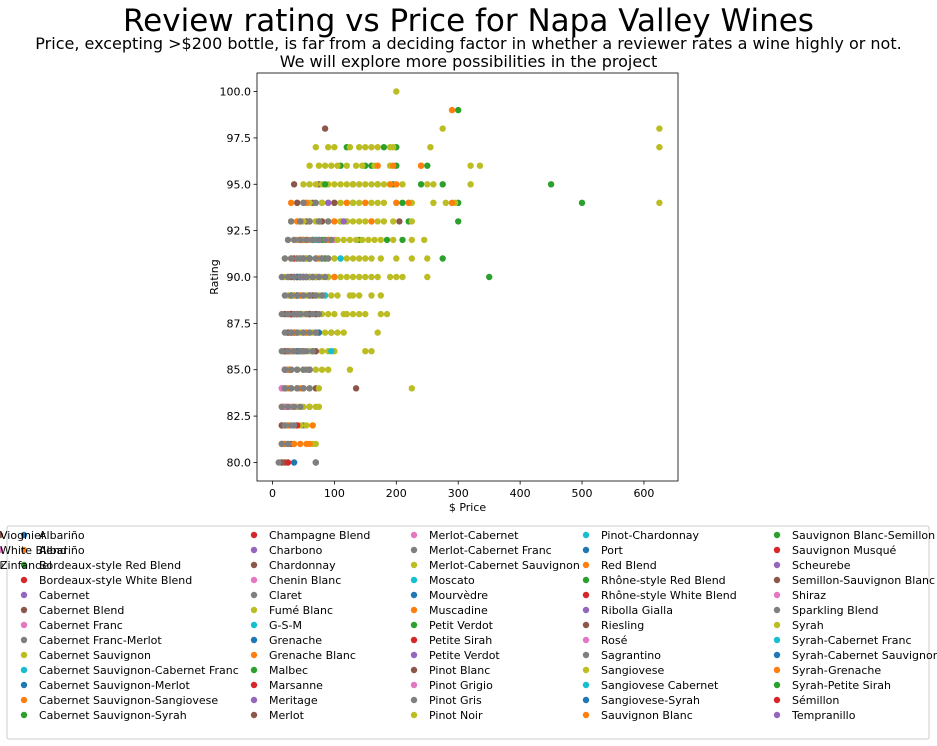  Describe the element at coordinates (295, 640) in the screenshot. I see `legend-label: Grenache` at that location.